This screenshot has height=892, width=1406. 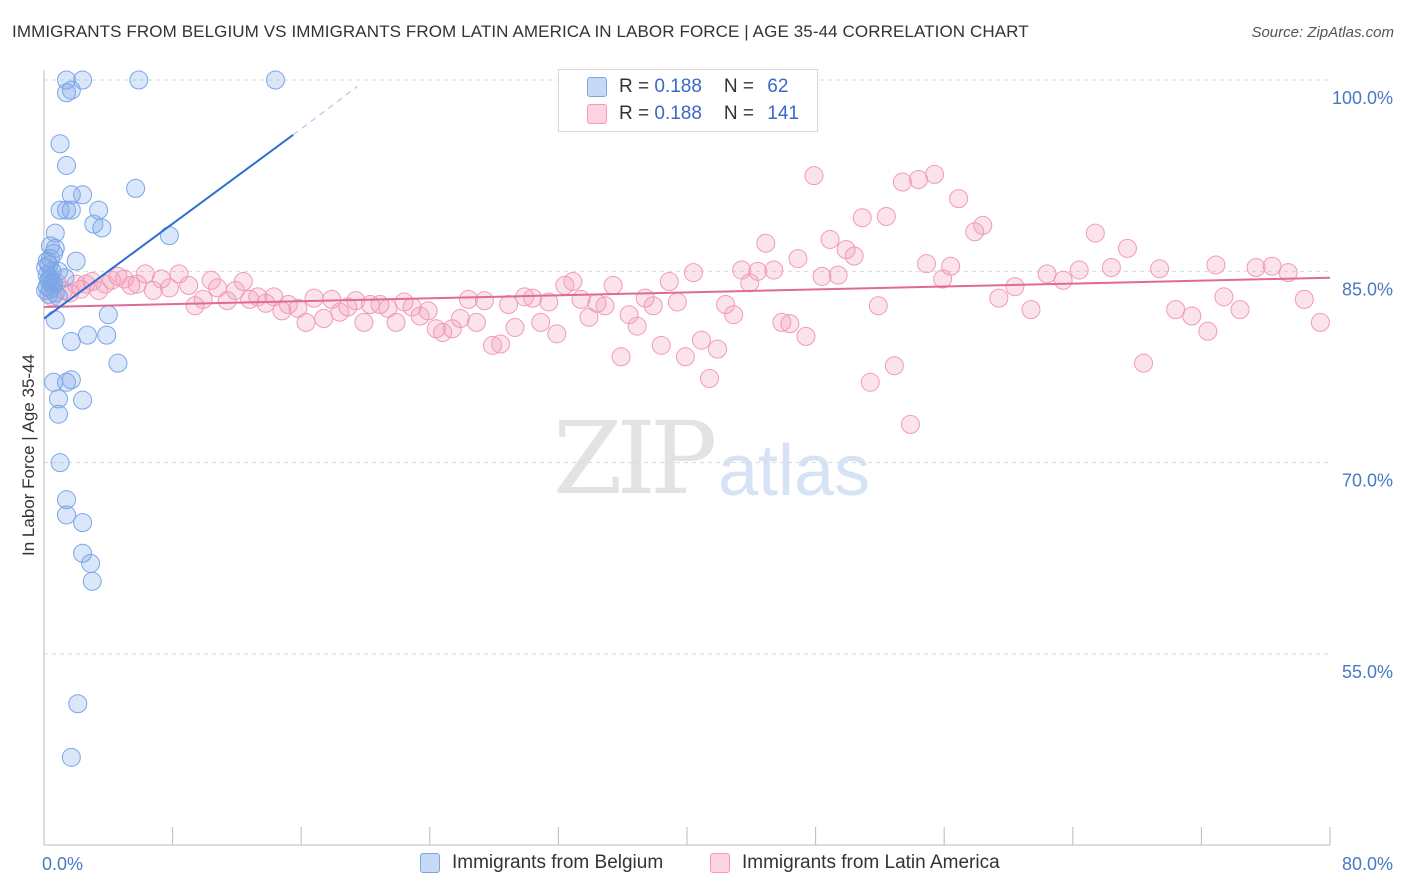 I want to click on series-belgium-points, so click(x=160, y=418).